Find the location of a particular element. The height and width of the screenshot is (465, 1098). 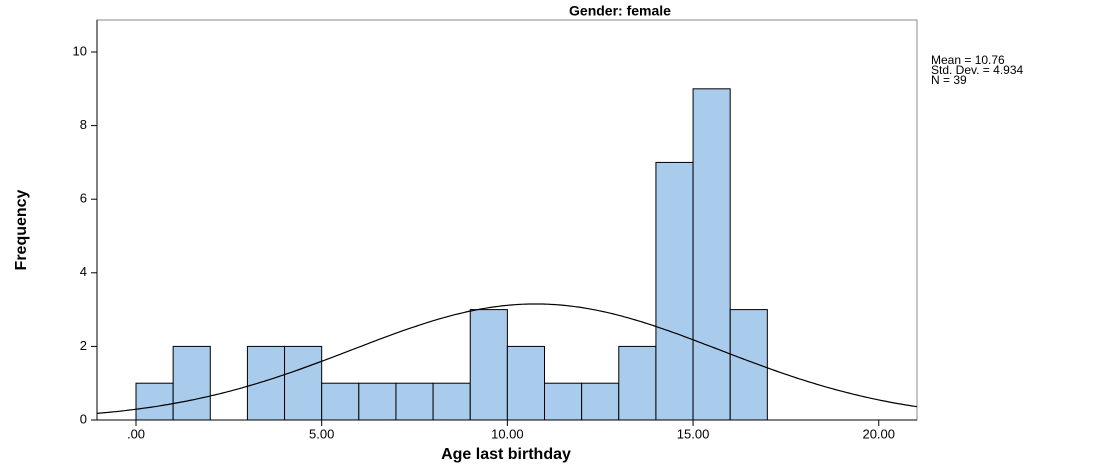

y-tick-label: 2 is located at coordinates (83, 345).